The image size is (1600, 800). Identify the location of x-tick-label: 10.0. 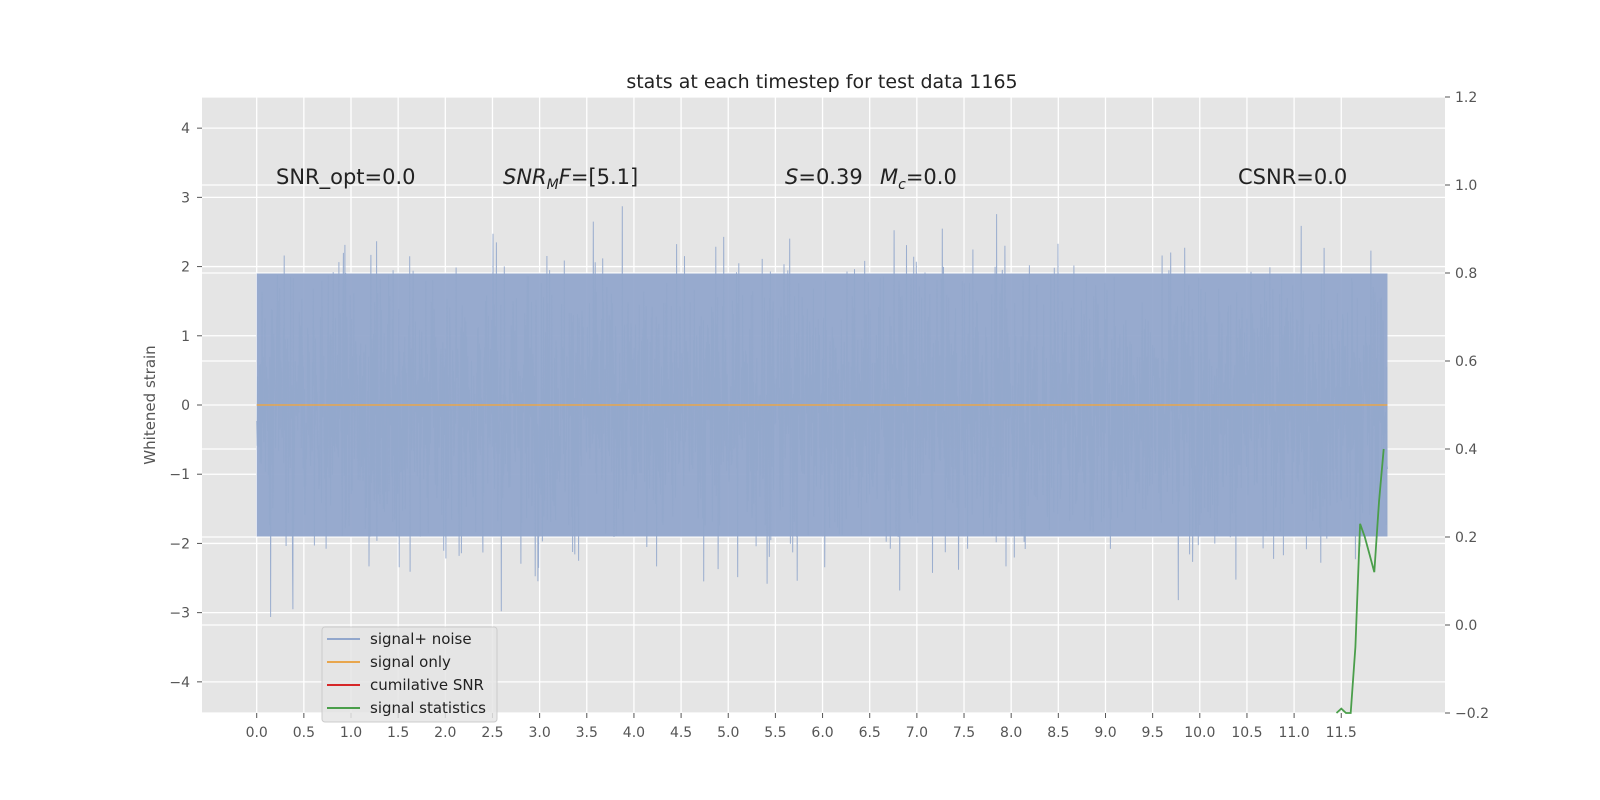
(1199, 733).